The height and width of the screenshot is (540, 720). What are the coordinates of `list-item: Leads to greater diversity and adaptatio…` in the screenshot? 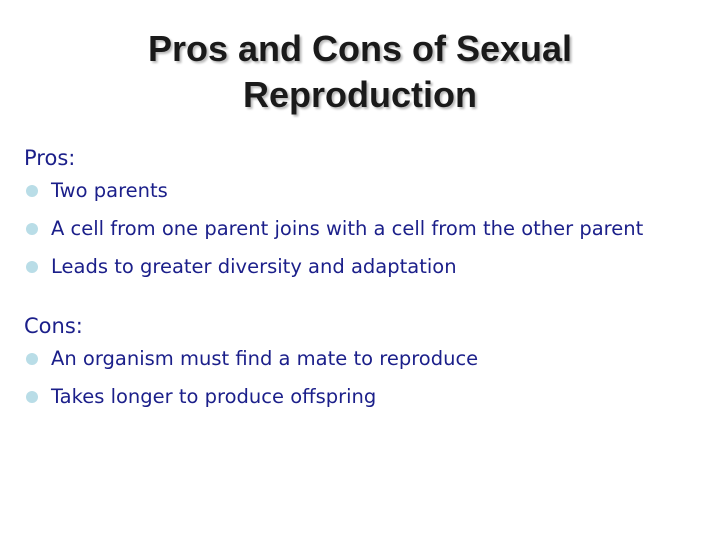 It's located at (333, 267).